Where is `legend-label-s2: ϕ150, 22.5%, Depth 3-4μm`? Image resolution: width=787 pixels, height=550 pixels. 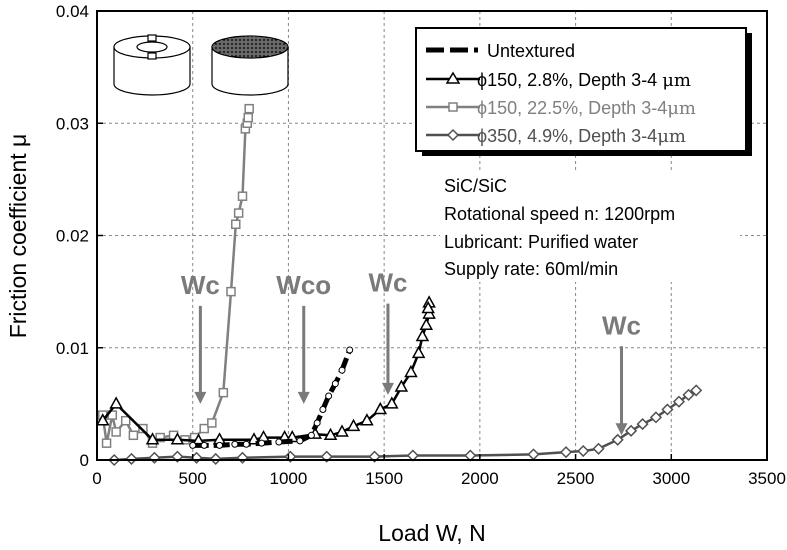
legend-label-s2: ϕ150, 22.5%, Depth 3-4μm is located at coordinates (586, 108).